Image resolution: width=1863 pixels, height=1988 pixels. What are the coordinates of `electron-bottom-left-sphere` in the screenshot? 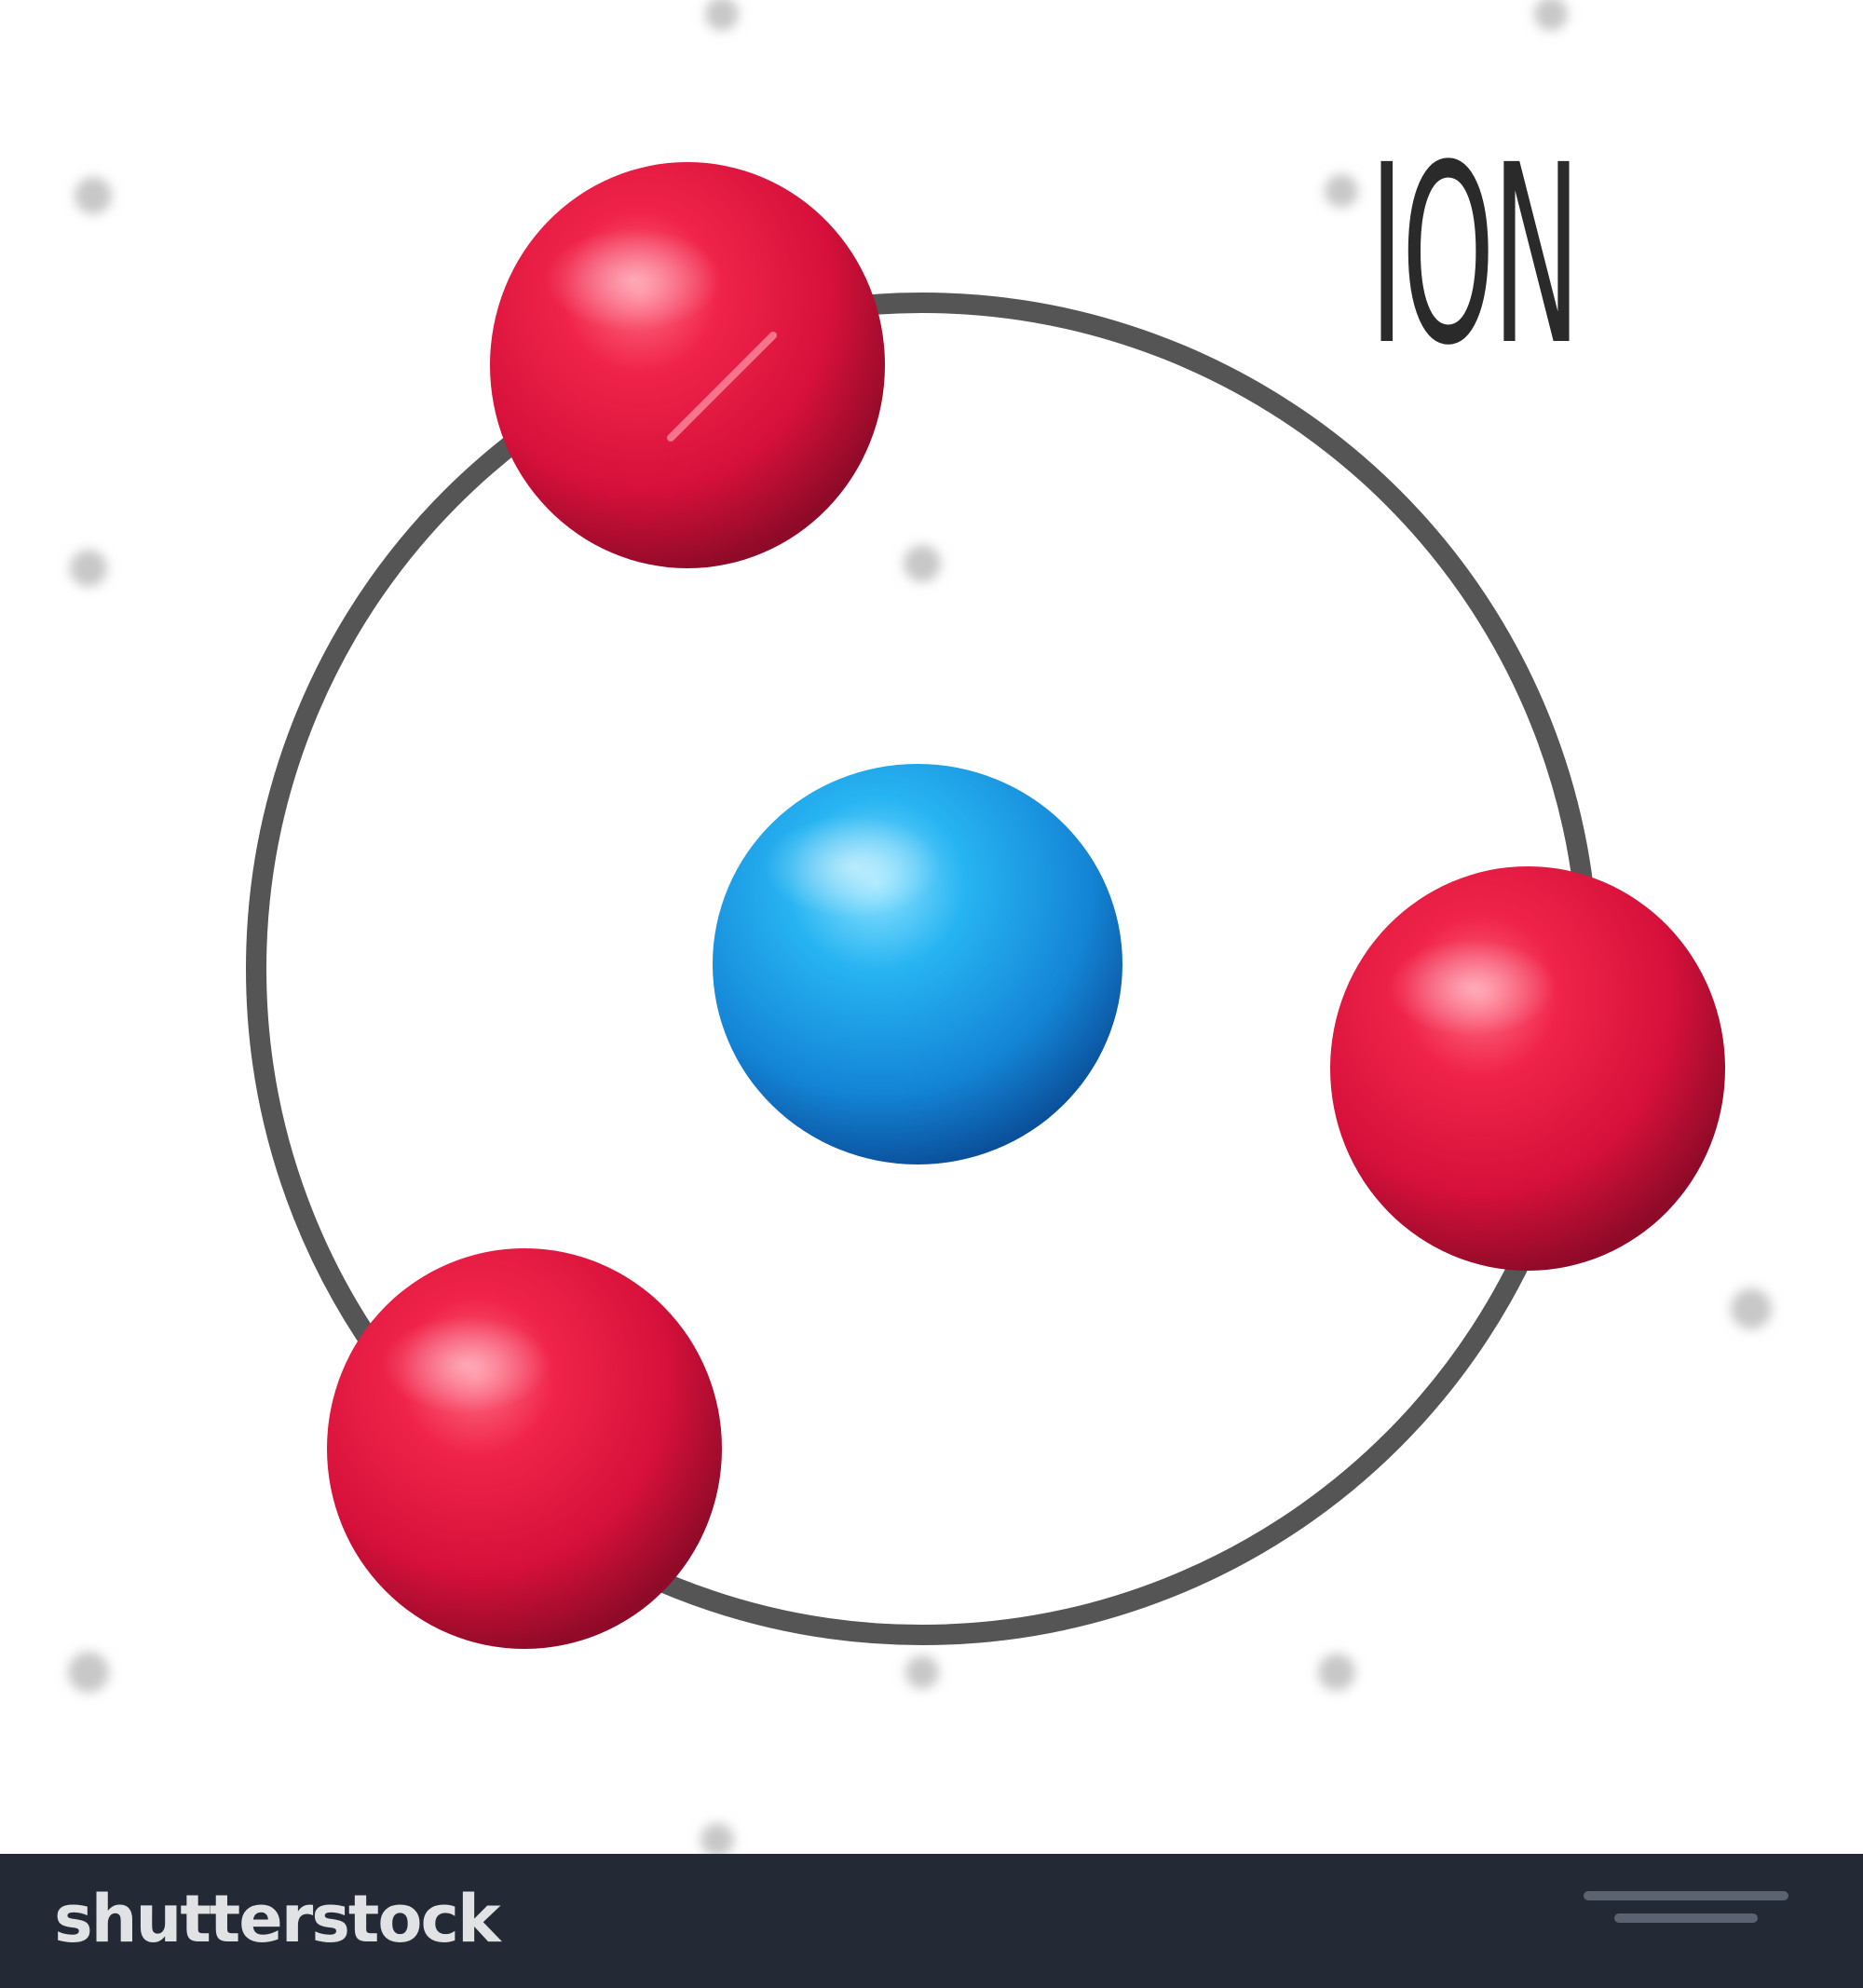 It's located at (524, 1448).